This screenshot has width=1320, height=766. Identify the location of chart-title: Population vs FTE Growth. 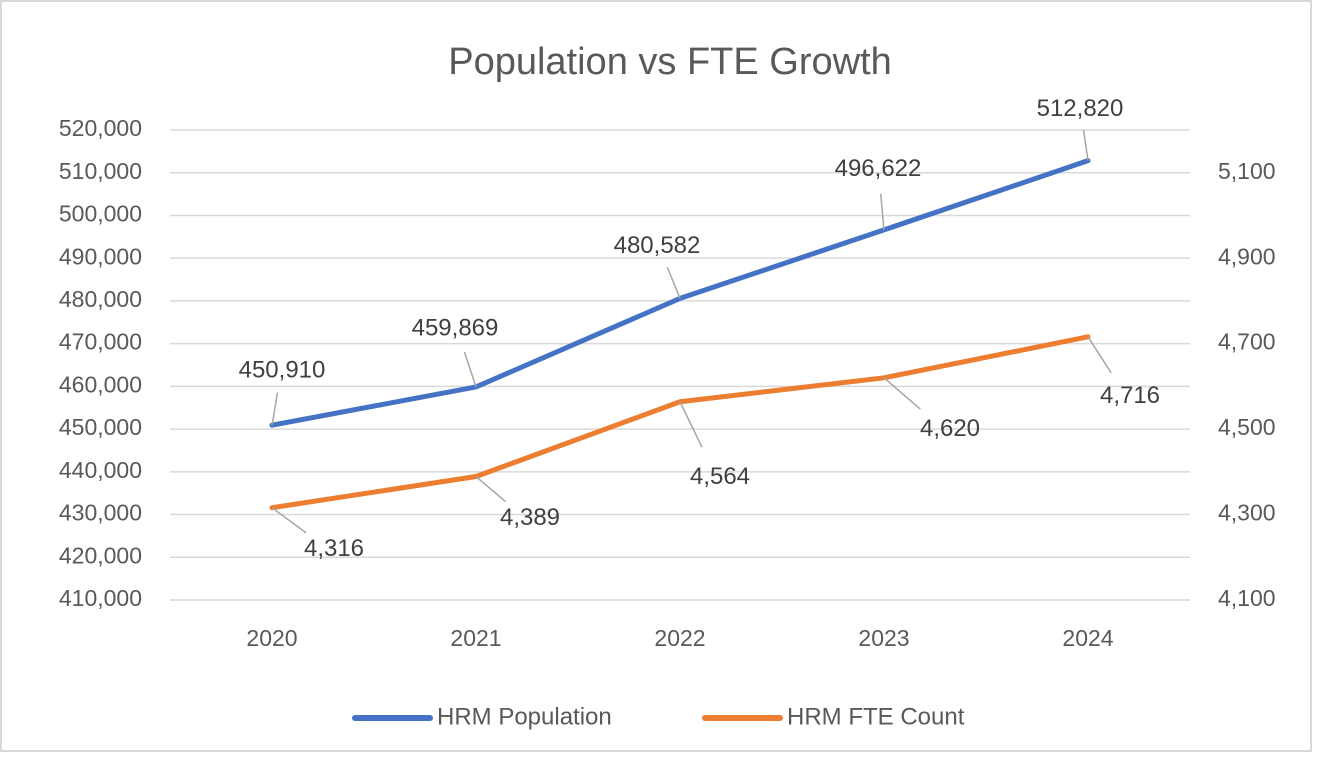
(670, 62).